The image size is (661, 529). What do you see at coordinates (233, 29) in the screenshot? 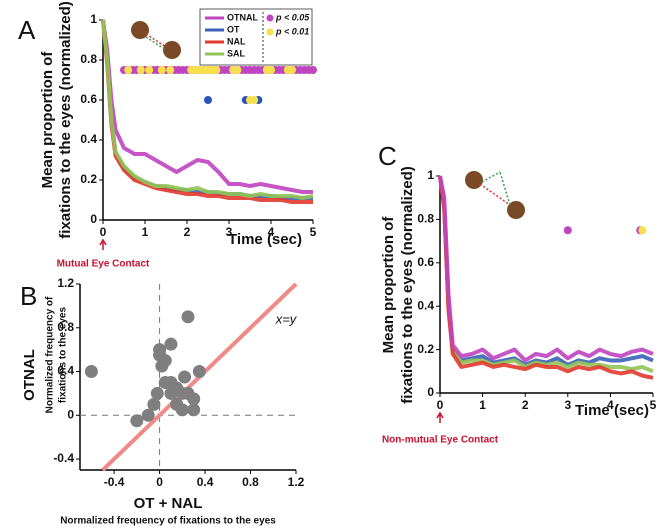
I see `legend-label: OT` at bounding box center [233, 29].